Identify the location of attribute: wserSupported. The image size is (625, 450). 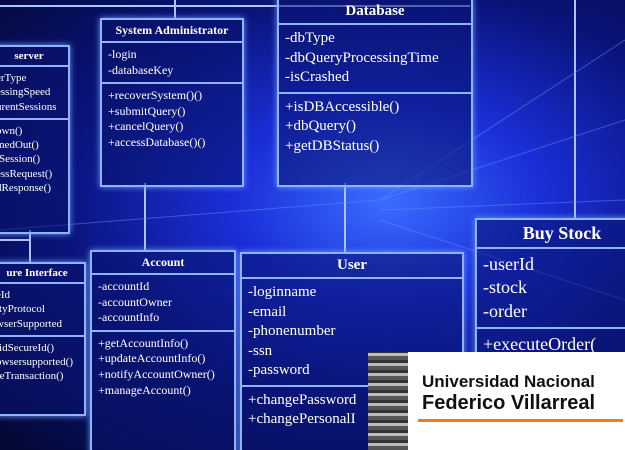
(31, 323).